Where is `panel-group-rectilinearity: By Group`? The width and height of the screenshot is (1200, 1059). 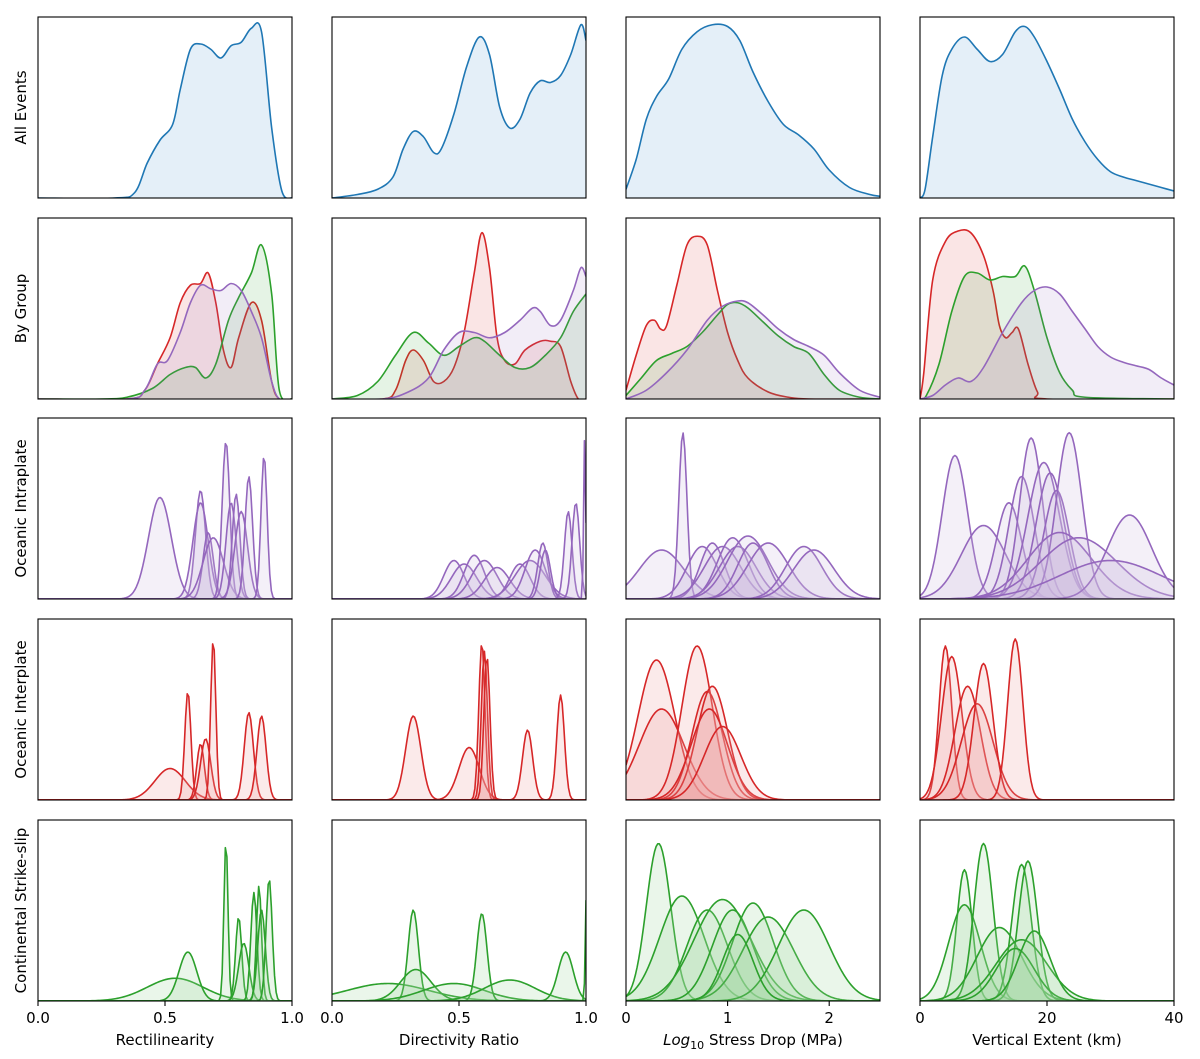
panel-group-rectilinearity: By Group is located at coordinates (152, 308).